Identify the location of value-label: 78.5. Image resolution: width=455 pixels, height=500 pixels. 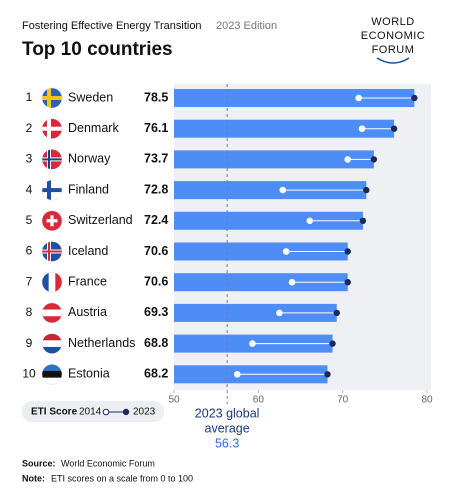
(156, 97).